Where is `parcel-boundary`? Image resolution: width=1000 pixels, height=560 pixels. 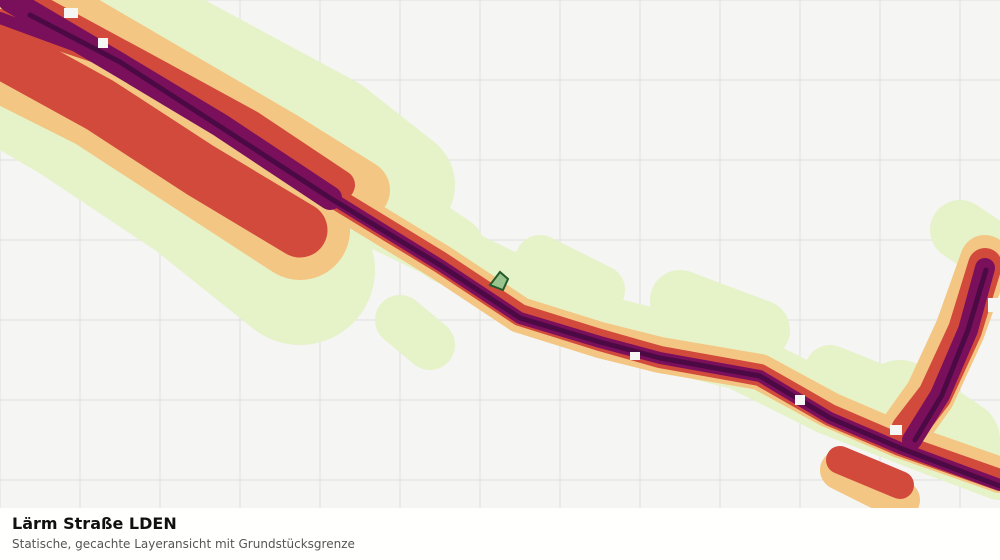 parcel-boundary is located at coordinates (499, 281).